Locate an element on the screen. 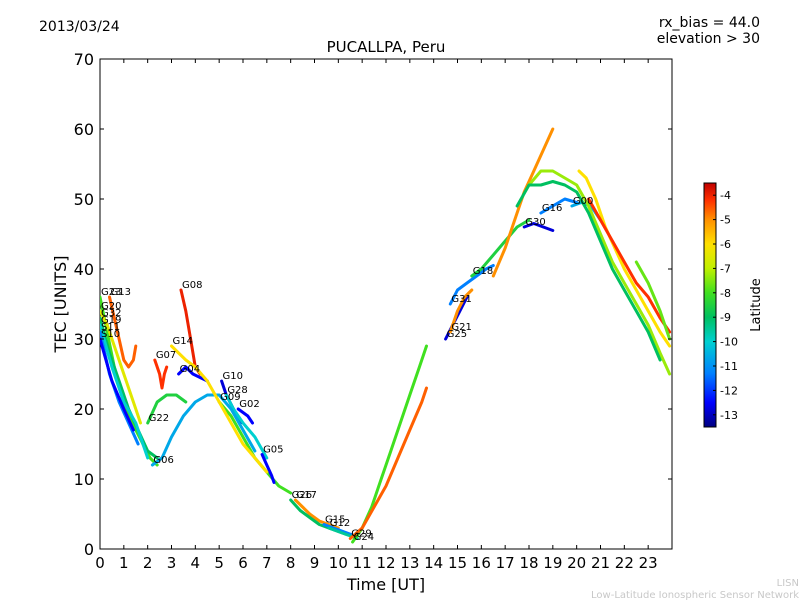 The image size is (800, 600). series-line-g02 is located at coordinates (245, 416).